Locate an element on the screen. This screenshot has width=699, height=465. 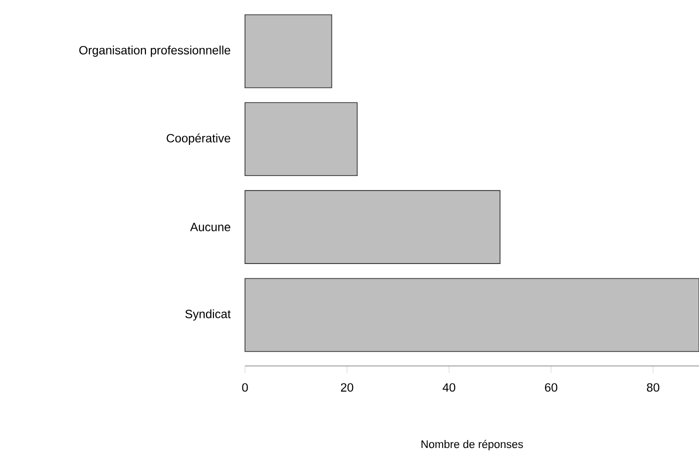
y-tick-label: Coopérative is located at coordinates (198, 139).